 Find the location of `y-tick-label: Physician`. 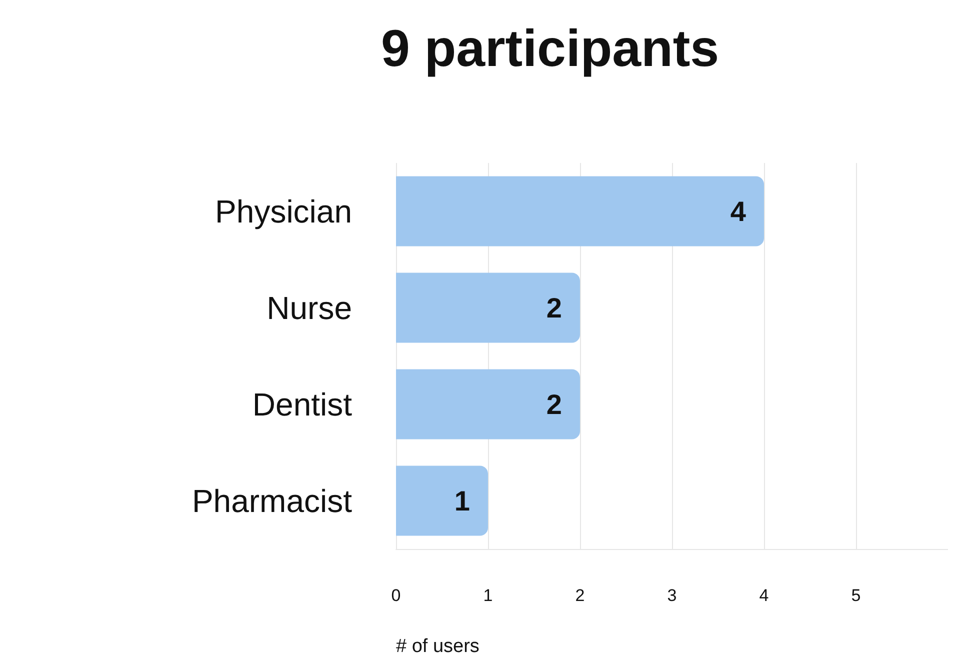

y-tick-label: Physician is located at coordinates (283, 211).